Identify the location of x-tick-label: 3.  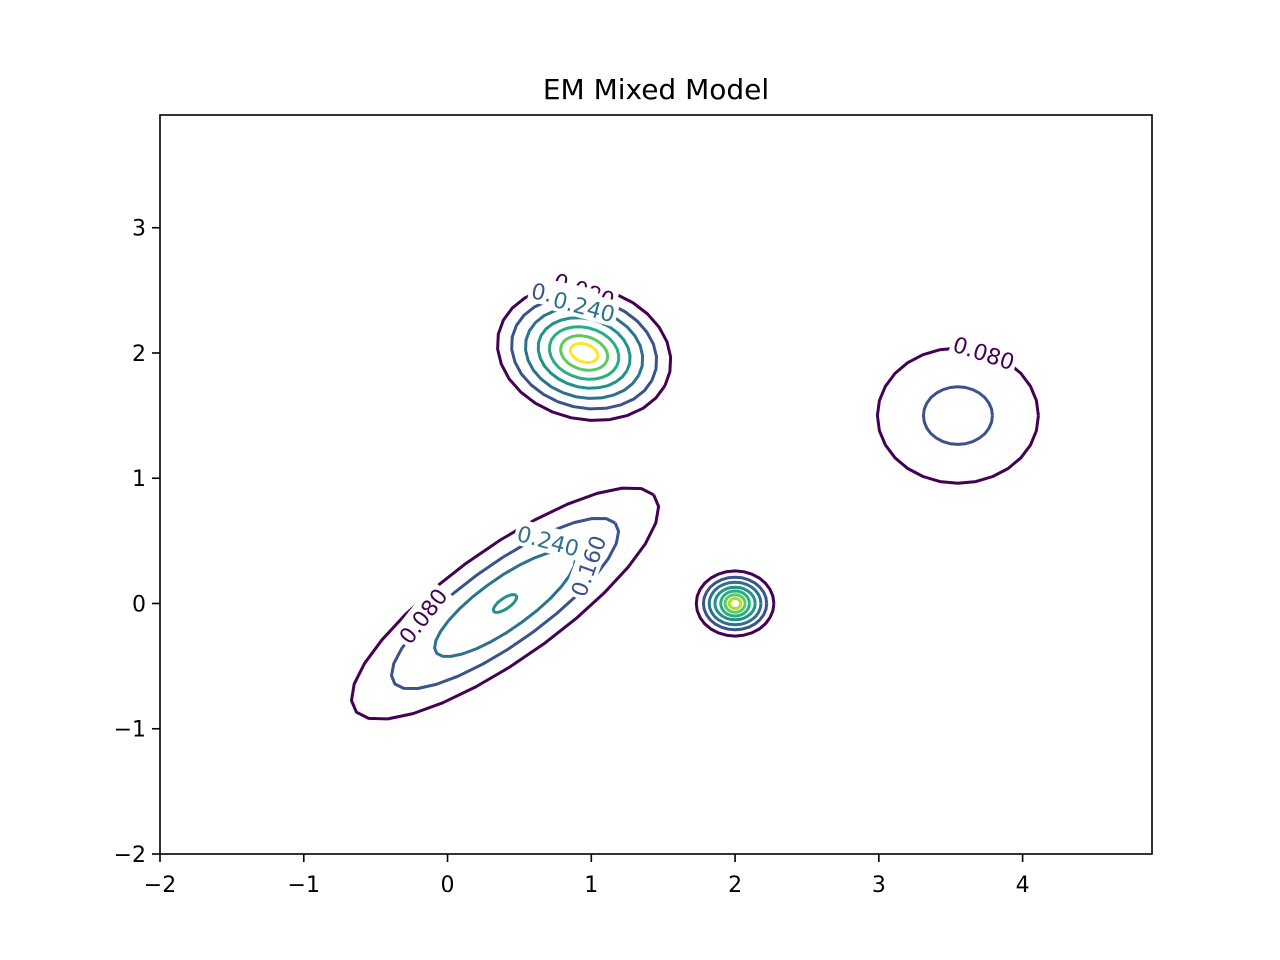
(879, 885).